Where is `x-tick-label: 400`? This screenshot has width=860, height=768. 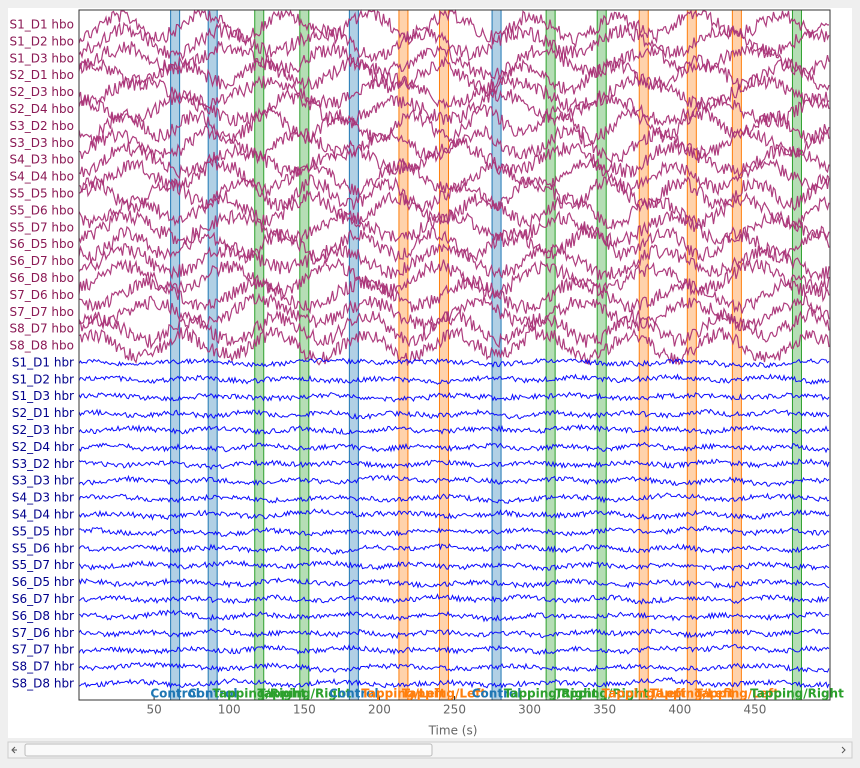
x-tick-label: 400 is located at coordinates (679, 710).